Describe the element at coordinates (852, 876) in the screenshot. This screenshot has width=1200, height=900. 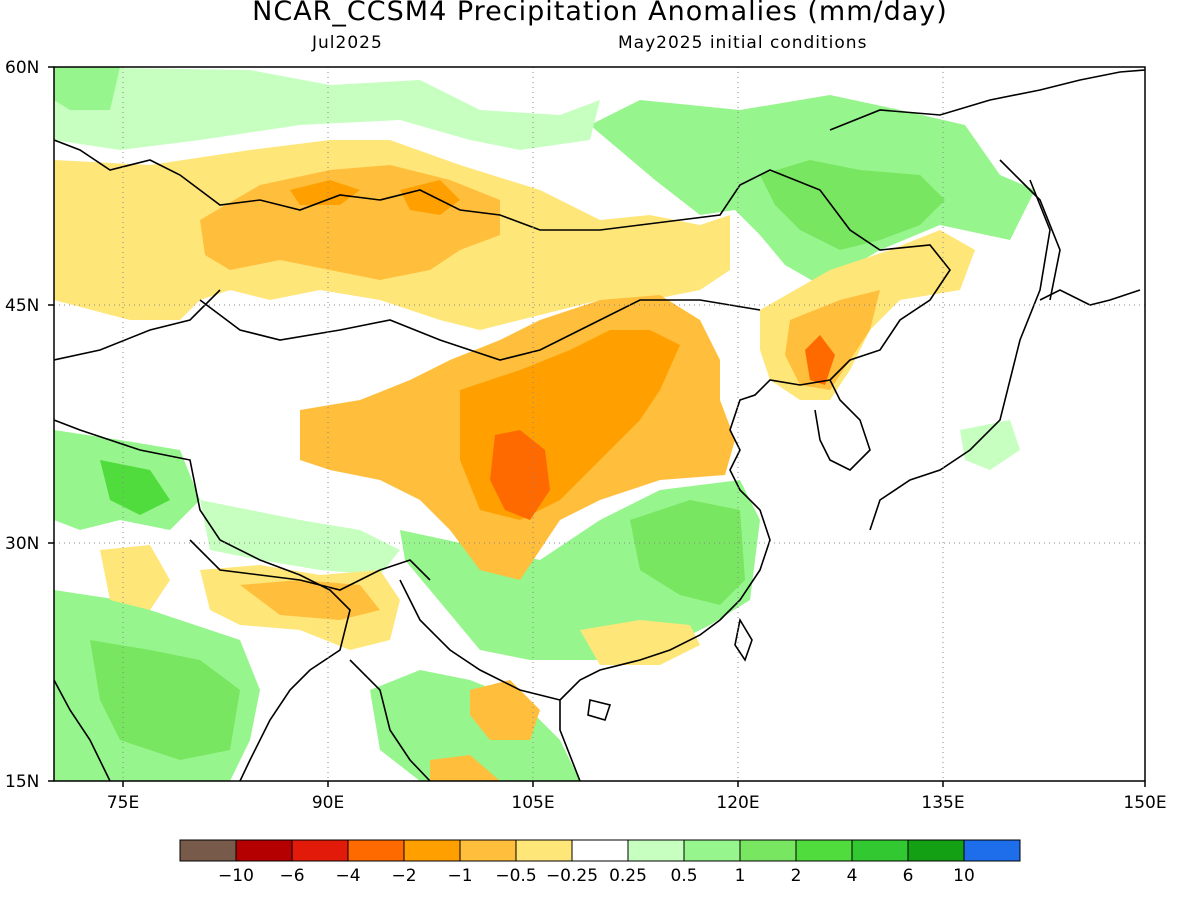
I see `colorbar-tick-label: 4` at that location.